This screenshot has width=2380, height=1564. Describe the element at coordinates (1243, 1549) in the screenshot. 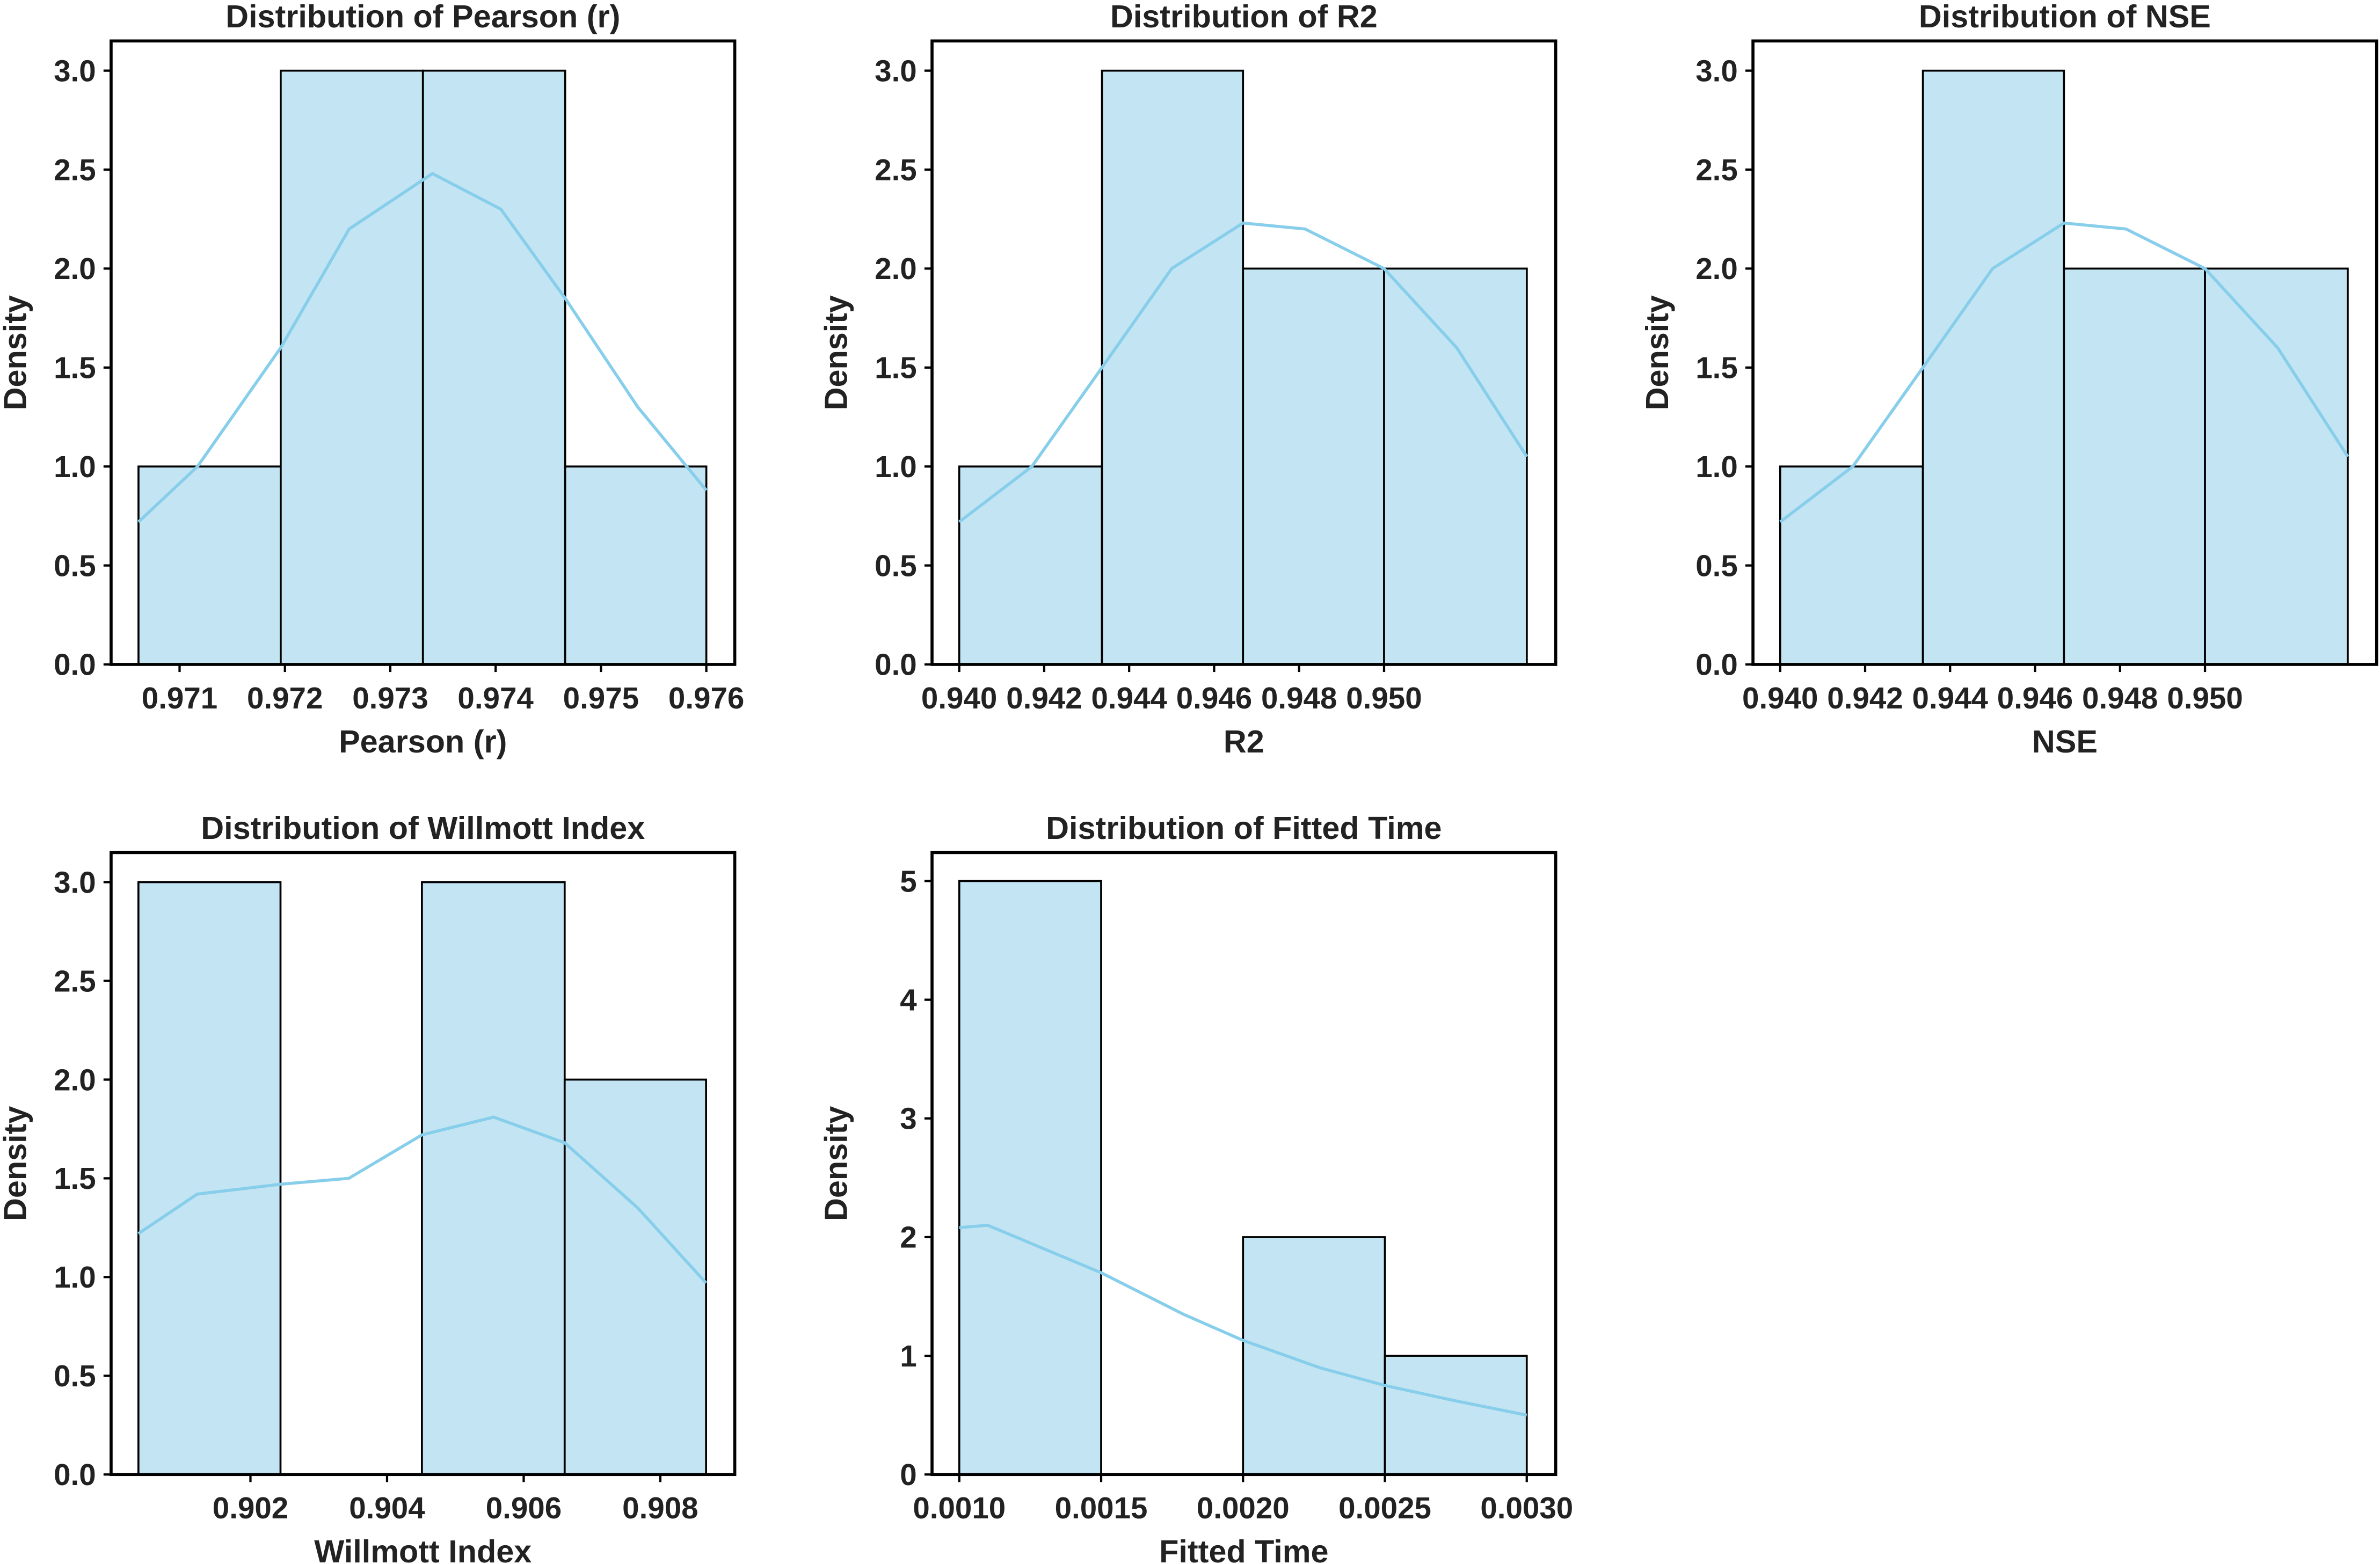

I see `x-axis-label: Fitted Time` at that location.